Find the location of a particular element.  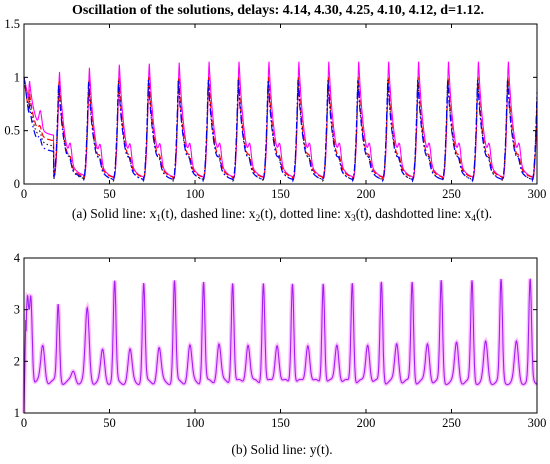

caption-a-sub1: 1 is located at coordinates (158, 219).